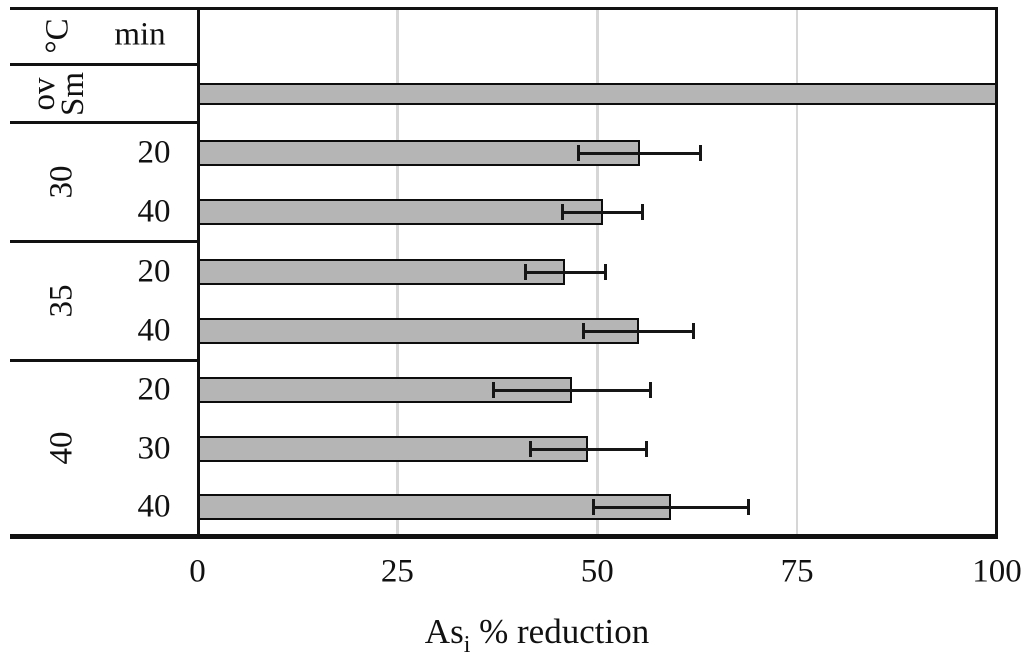  Describe the element at coordinates (61, 182) in the screenshot. I see `group-label-30: 30` at that location.